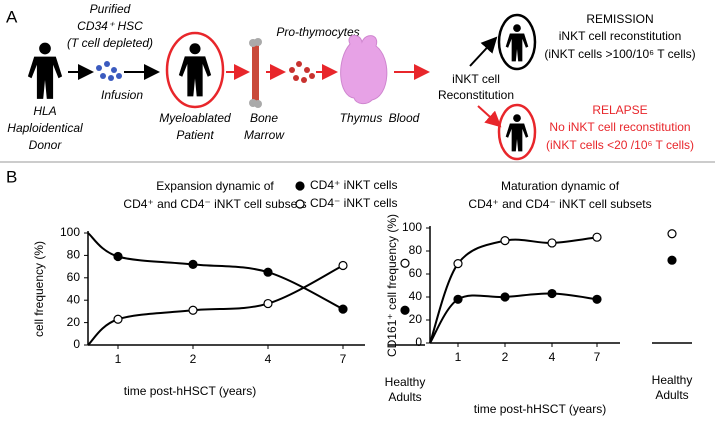  I want to click on donor-label: Donor, so click(46, 145).